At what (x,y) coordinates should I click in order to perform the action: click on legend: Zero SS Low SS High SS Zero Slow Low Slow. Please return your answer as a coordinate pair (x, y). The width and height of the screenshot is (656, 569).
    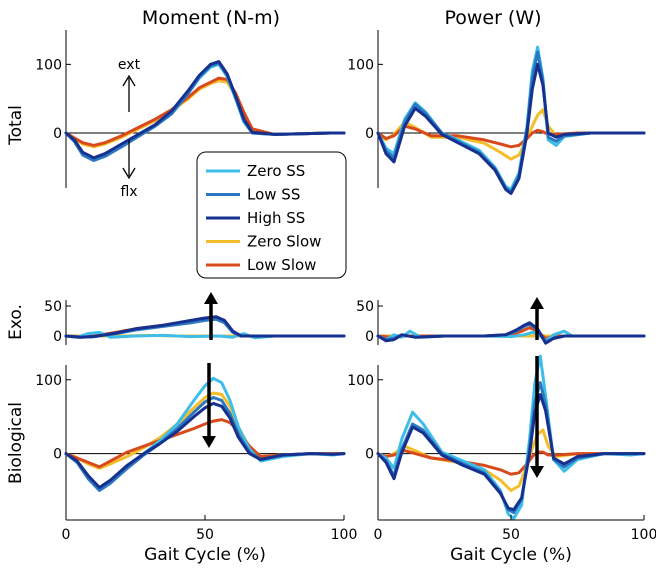
    Looking at the image, I should click on (271, 215).